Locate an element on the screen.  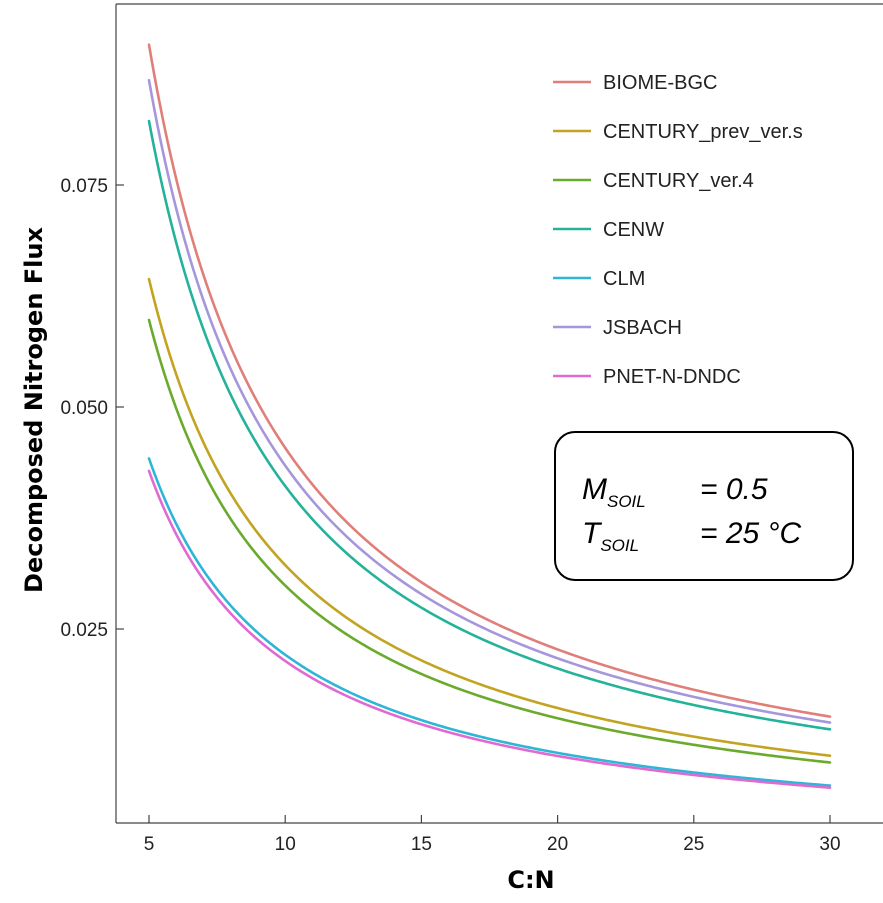
y-tick-label: 0.075 is located at coordinates (84, 186).